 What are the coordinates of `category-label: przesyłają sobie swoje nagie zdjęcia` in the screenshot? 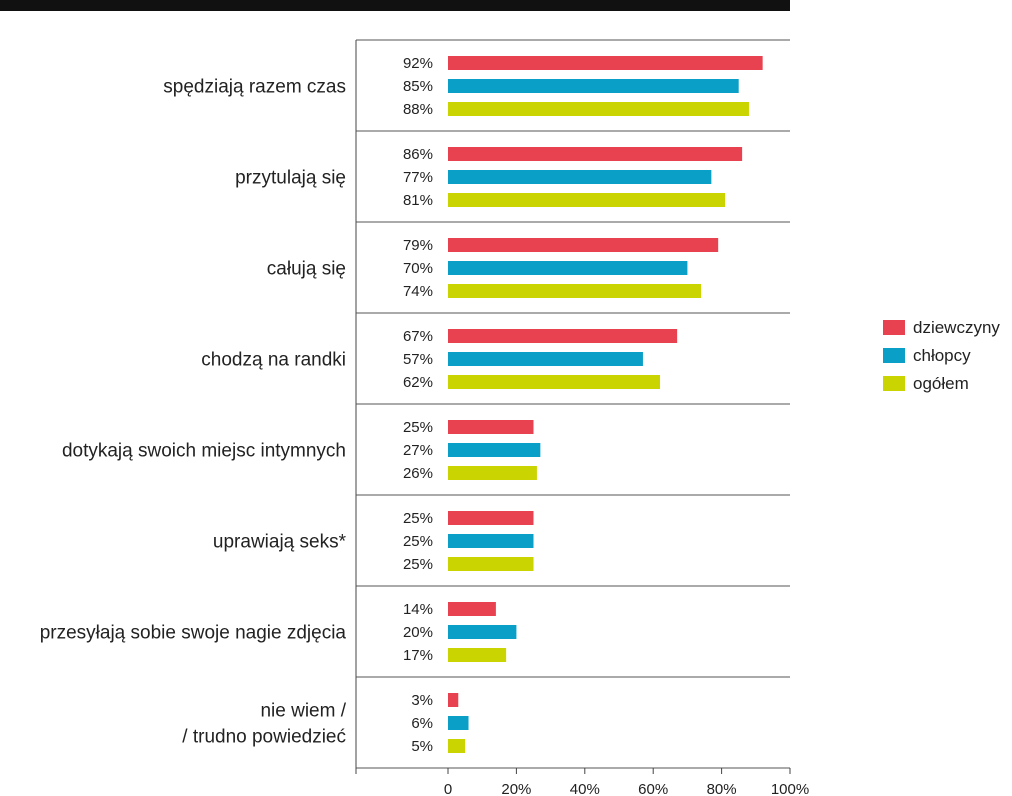 It's located at (193, 633).